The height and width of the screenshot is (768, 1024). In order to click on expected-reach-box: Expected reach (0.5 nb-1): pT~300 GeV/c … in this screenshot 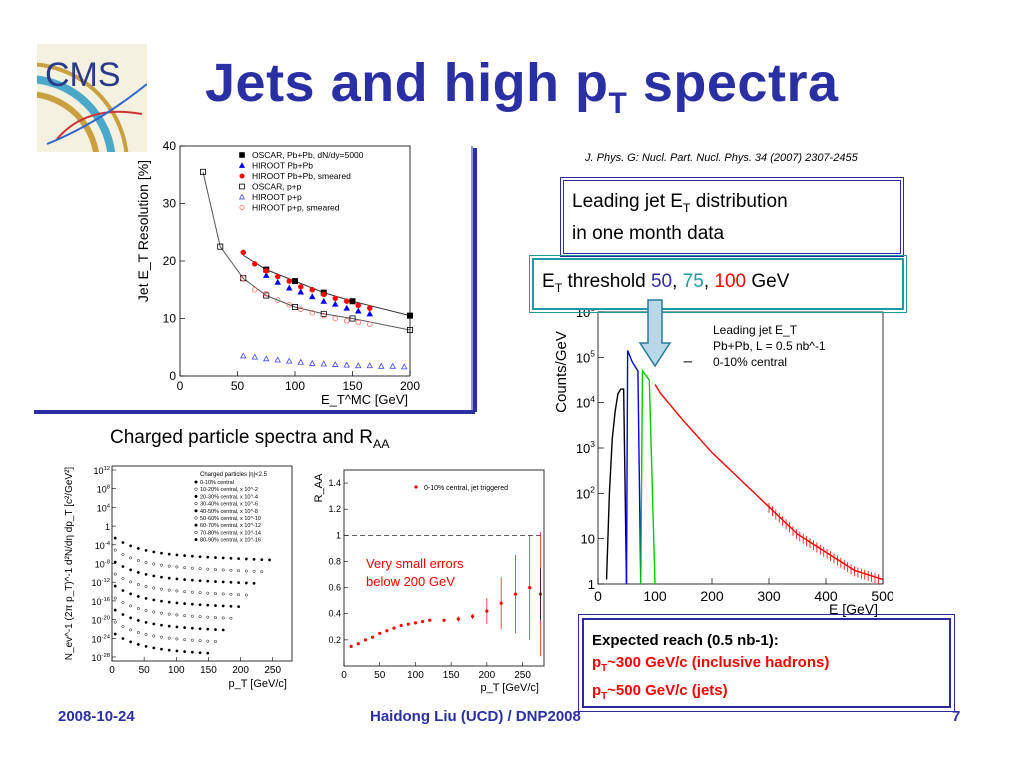, I will do `click(766, 663)`.